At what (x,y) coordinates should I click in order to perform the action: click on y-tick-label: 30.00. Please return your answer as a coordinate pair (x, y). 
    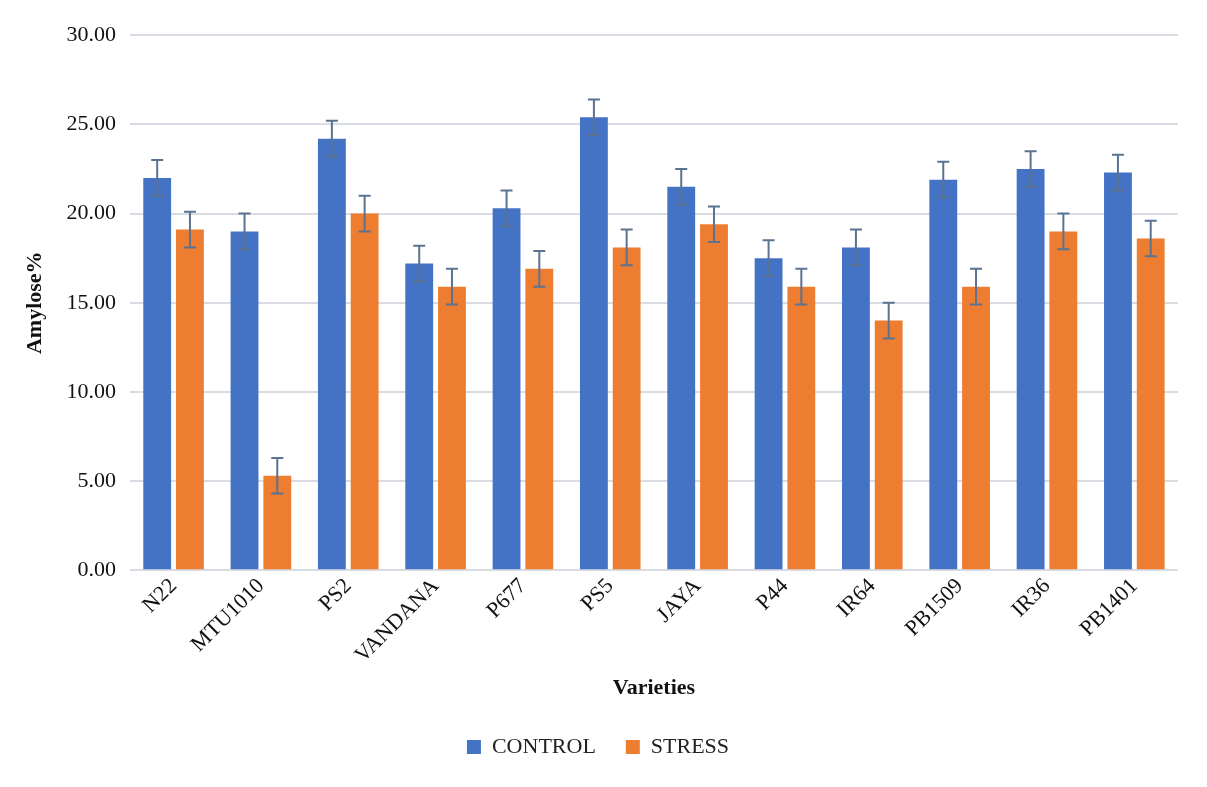
    Looking at the image, I should click on (91, 33).